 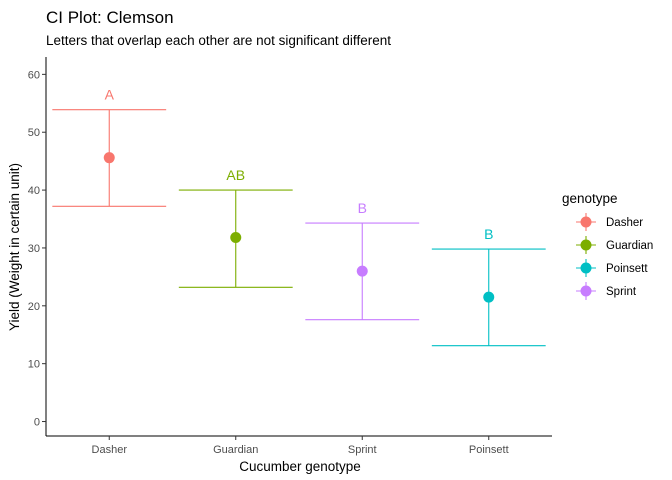 I want to click on legend-item-dasher: Dasher, so click(x=609, y=222).